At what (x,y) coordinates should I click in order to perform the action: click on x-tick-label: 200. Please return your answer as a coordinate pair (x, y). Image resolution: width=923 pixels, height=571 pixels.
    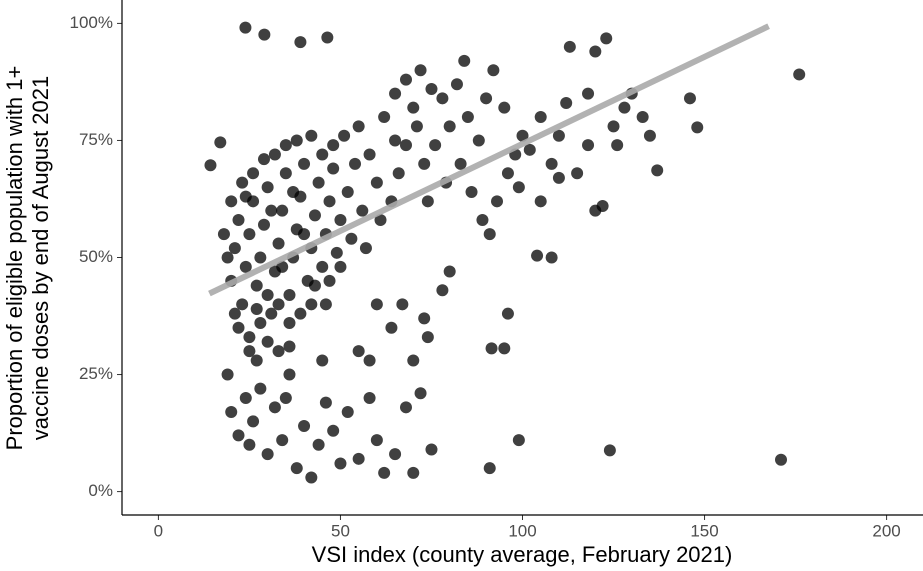
    Looking at the image, I should click on (886, 530).